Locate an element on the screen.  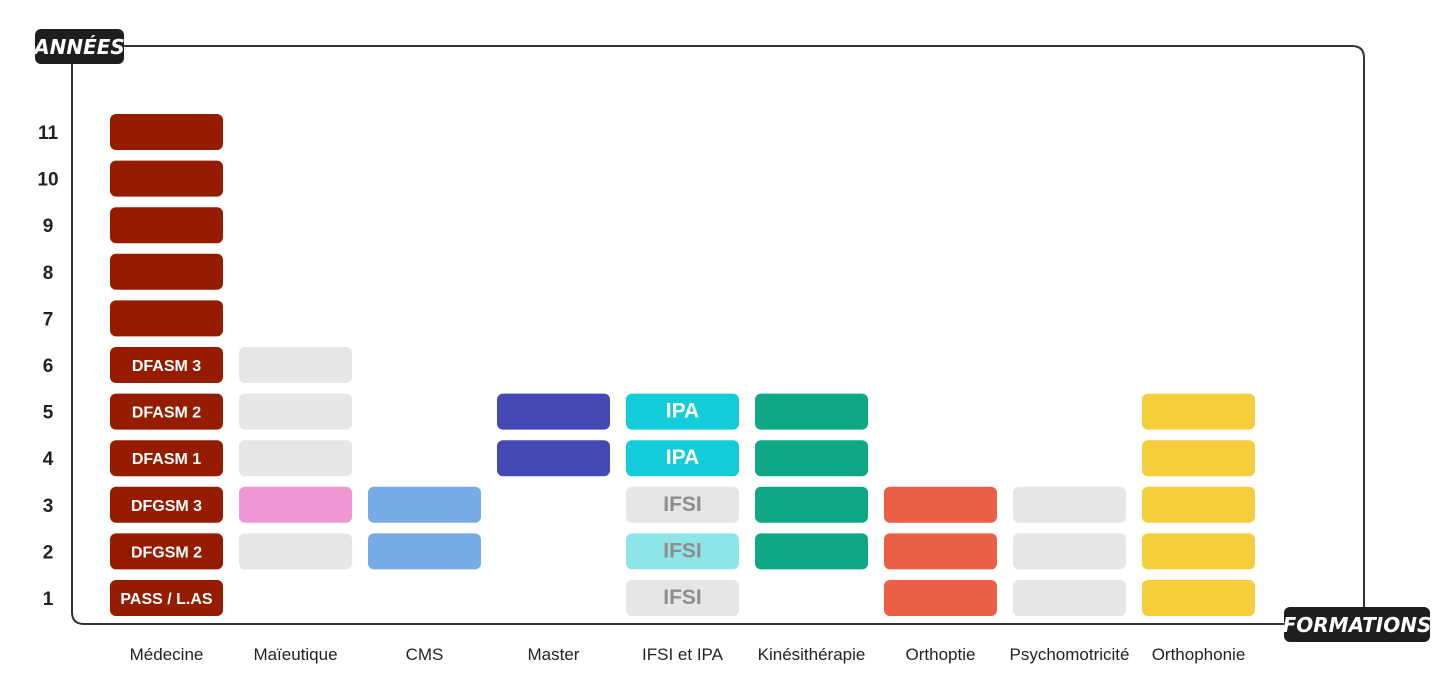
y-tick-label: 5 is located at coordinates (48, 413).